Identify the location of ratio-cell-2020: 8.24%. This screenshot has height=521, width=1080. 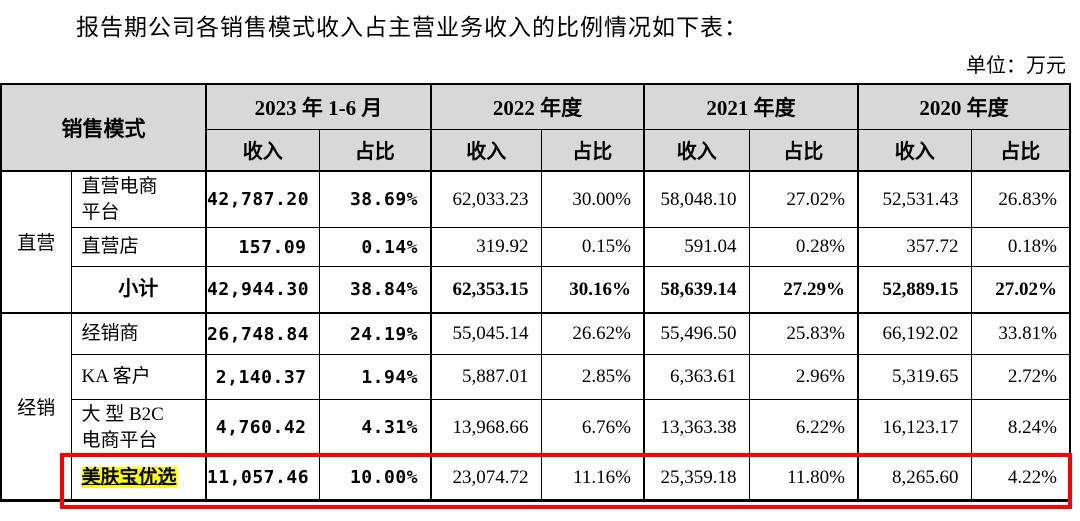
(1020, 428).